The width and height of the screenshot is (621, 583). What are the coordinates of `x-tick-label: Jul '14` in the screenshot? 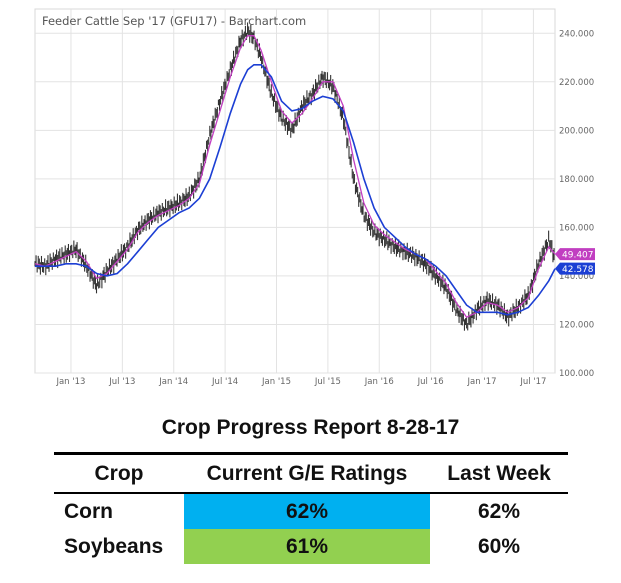 It's located at (224, 382).